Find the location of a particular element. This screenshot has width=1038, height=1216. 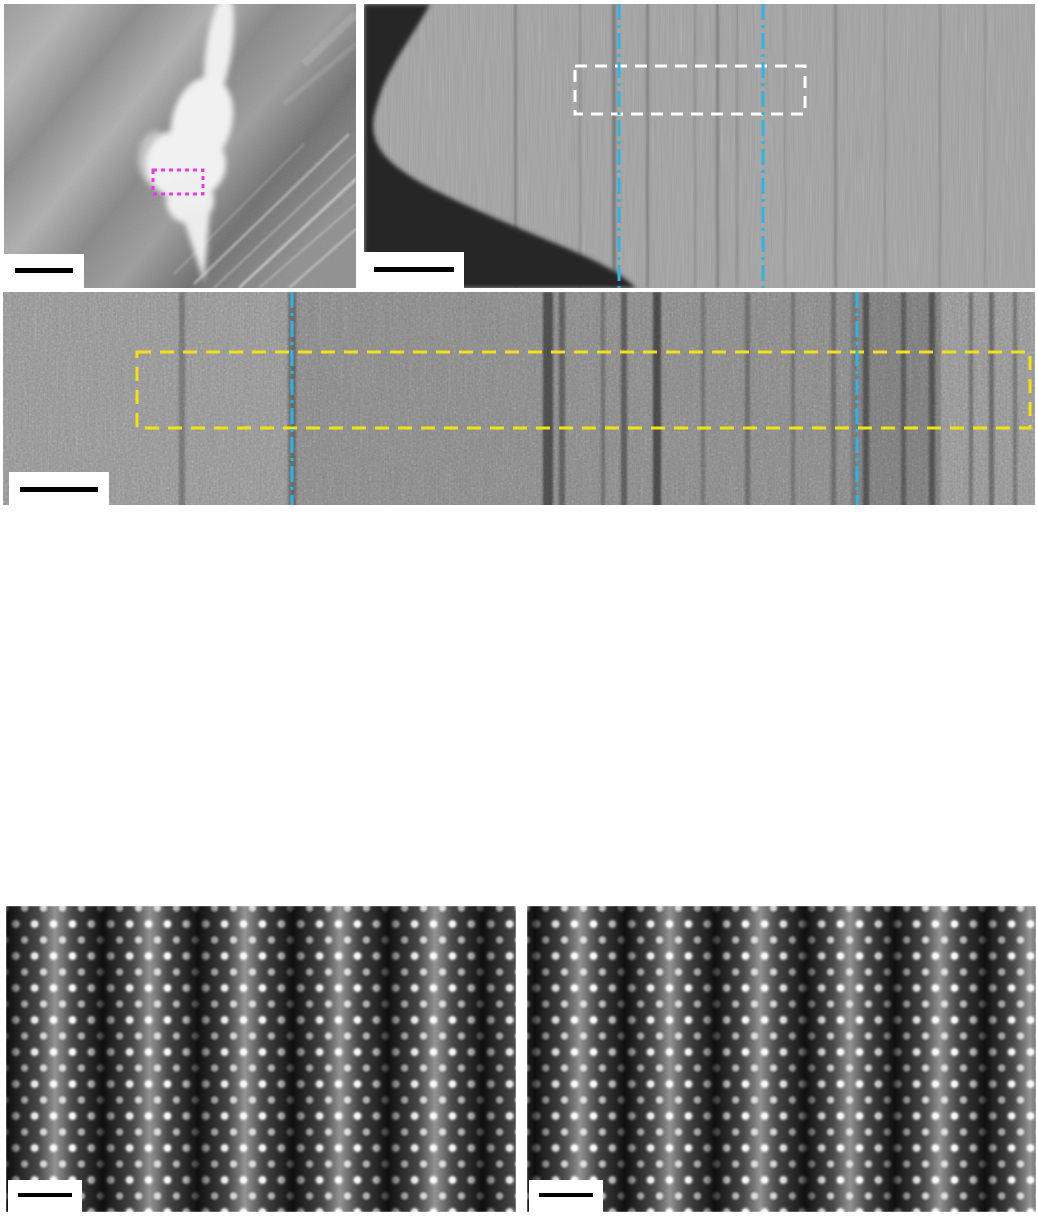

roi-rect-magenta is located at coordinates (178, 182).